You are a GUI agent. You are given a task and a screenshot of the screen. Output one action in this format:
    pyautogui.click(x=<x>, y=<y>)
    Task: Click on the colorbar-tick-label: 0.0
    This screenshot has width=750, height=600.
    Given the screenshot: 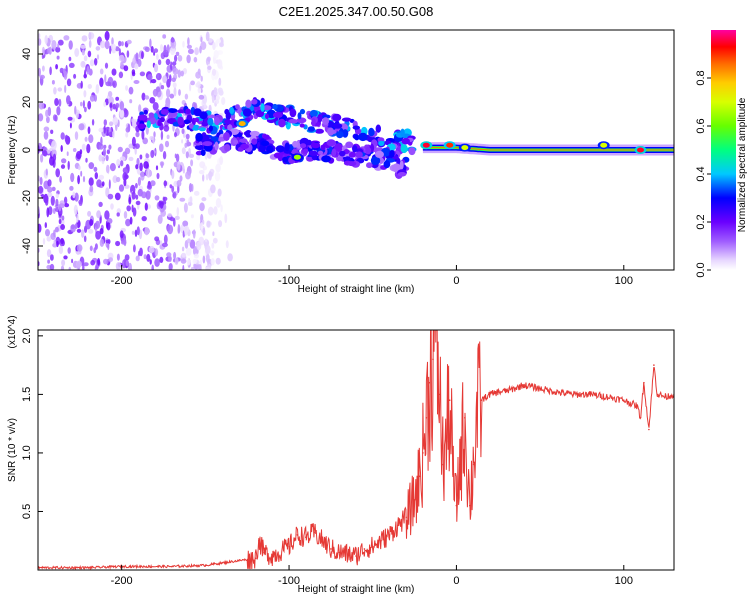 What is the action you would take?
    pyautogui.click(x=701, y=269)
    